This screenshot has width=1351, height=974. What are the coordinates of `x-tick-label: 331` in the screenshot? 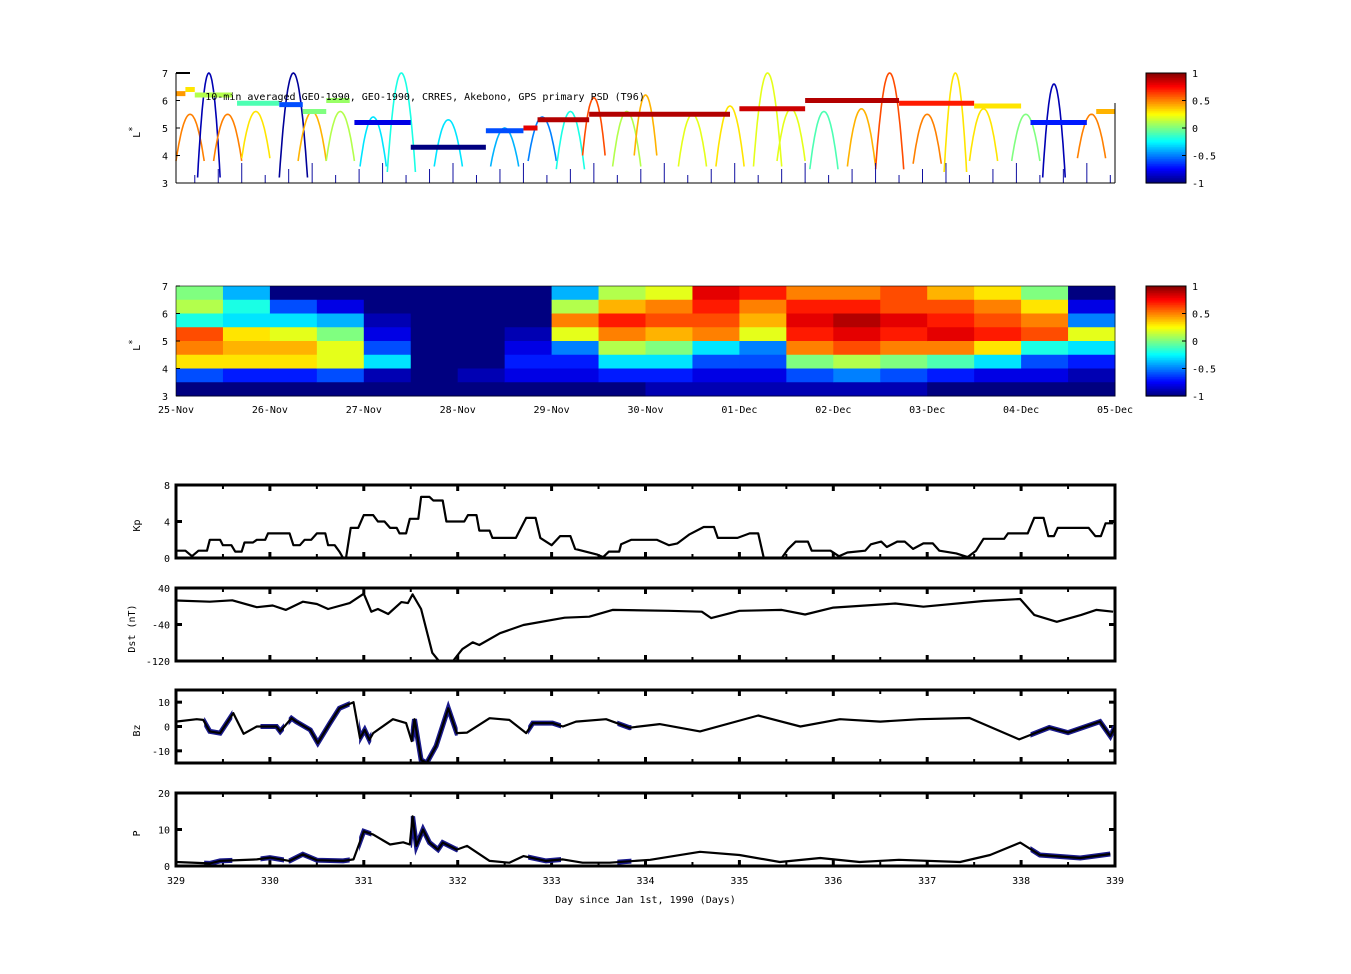 It's located at (364, 881).